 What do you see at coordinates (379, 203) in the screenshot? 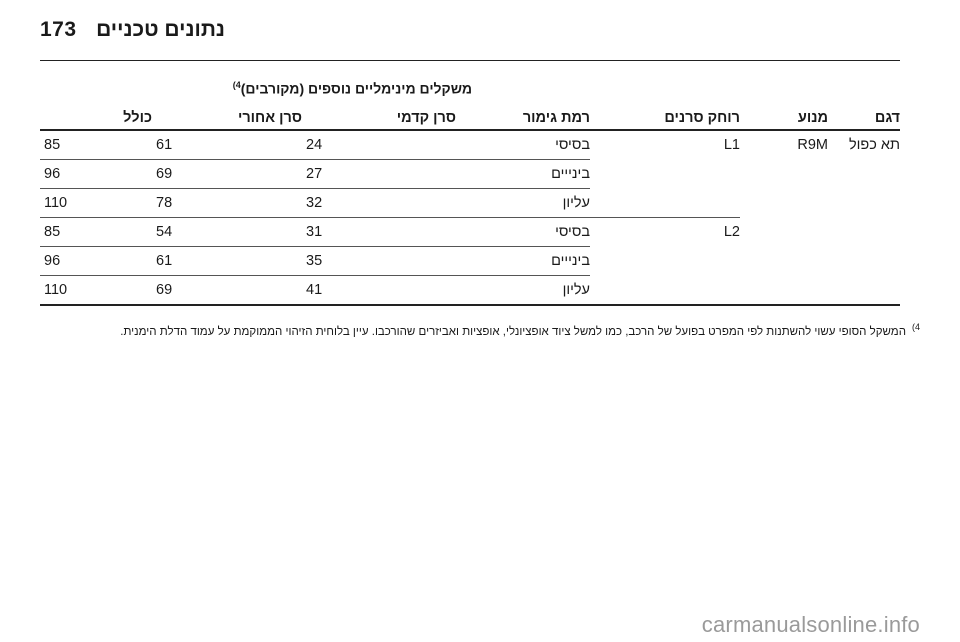
I see `front-axle-cell: 32` at bounding box center [379, 203].